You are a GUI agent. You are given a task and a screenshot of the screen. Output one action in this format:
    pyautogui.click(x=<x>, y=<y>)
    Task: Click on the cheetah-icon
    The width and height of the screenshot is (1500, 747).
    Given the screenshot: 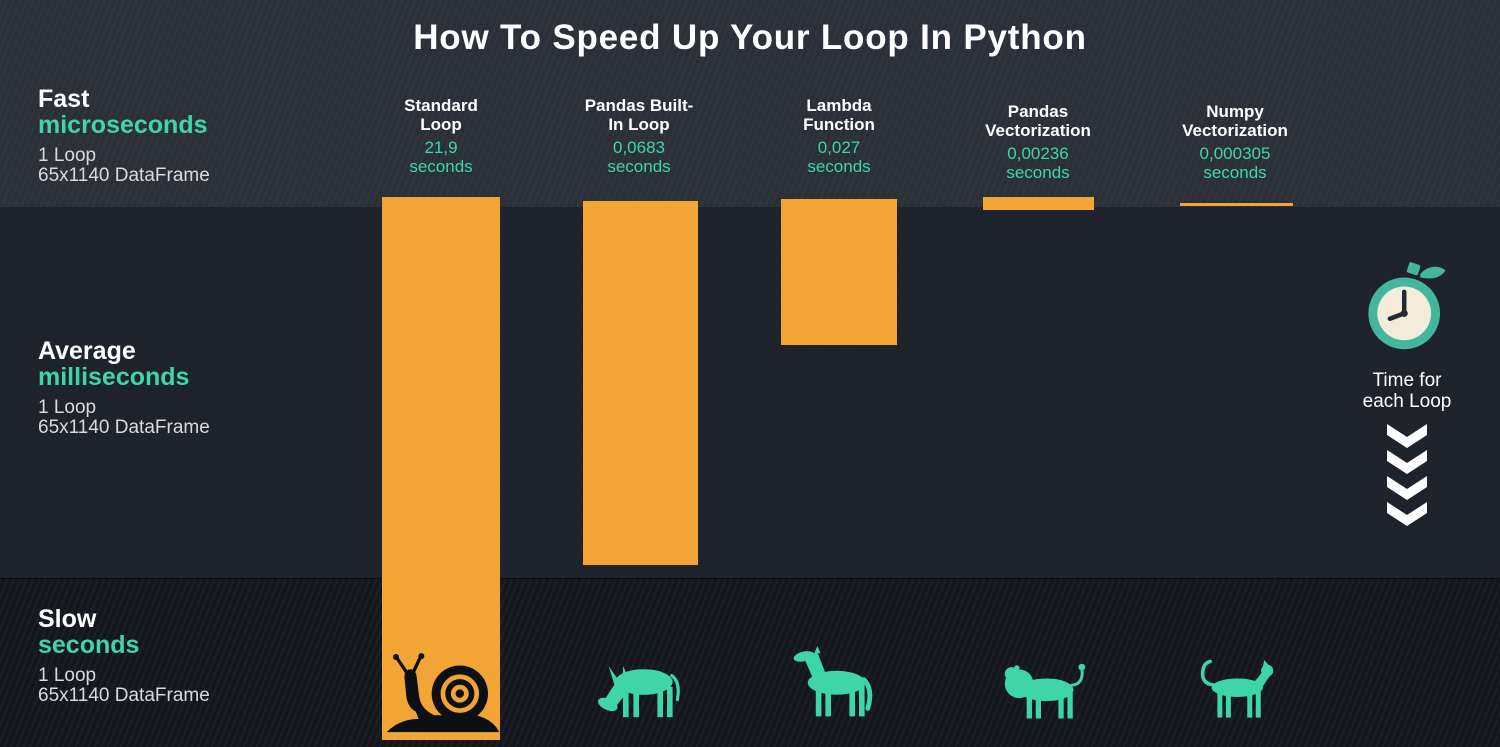 What is the action you would take?
    pyautogui.click(x=1238, y=687)
    